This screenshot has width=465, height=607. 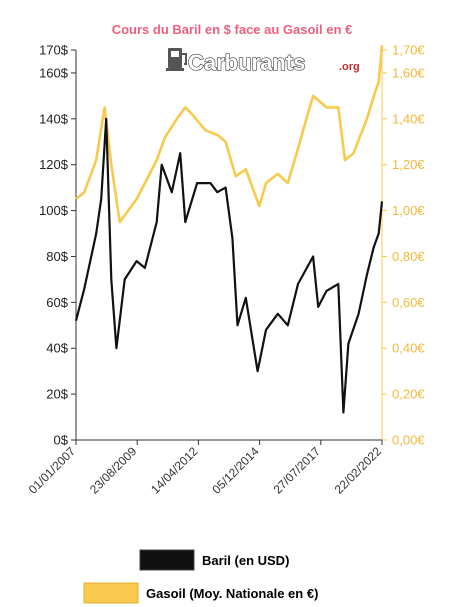 I want to click on logo-text: Carburants, so click(x=246, y=62).